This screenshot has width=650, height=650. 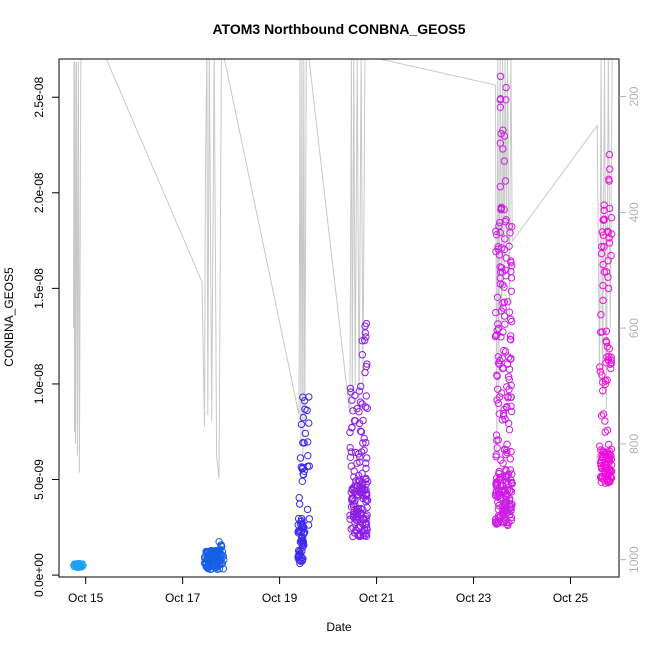 I want to click on x-tick-label: Oct 19, so click(x=280, y=598).